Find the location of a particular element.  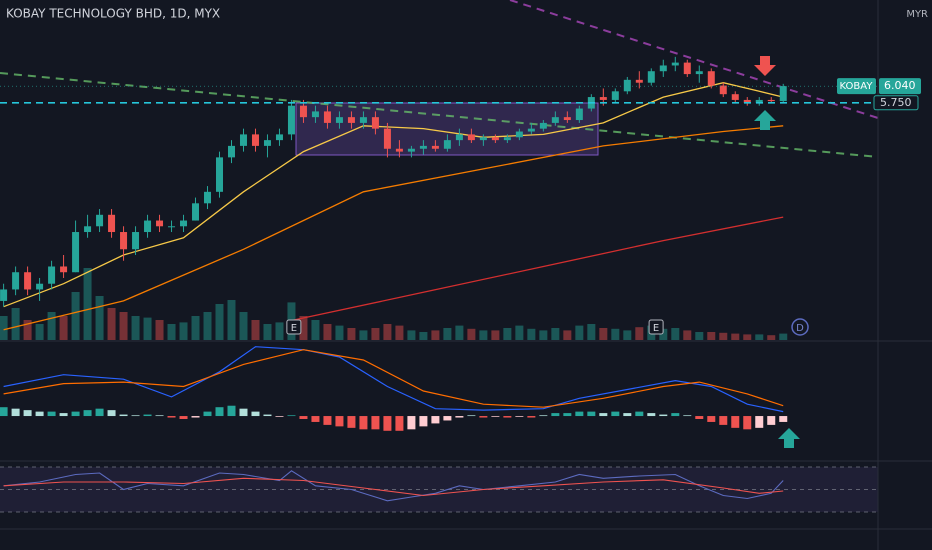

event-label: E is located at coordinates (656, 328).